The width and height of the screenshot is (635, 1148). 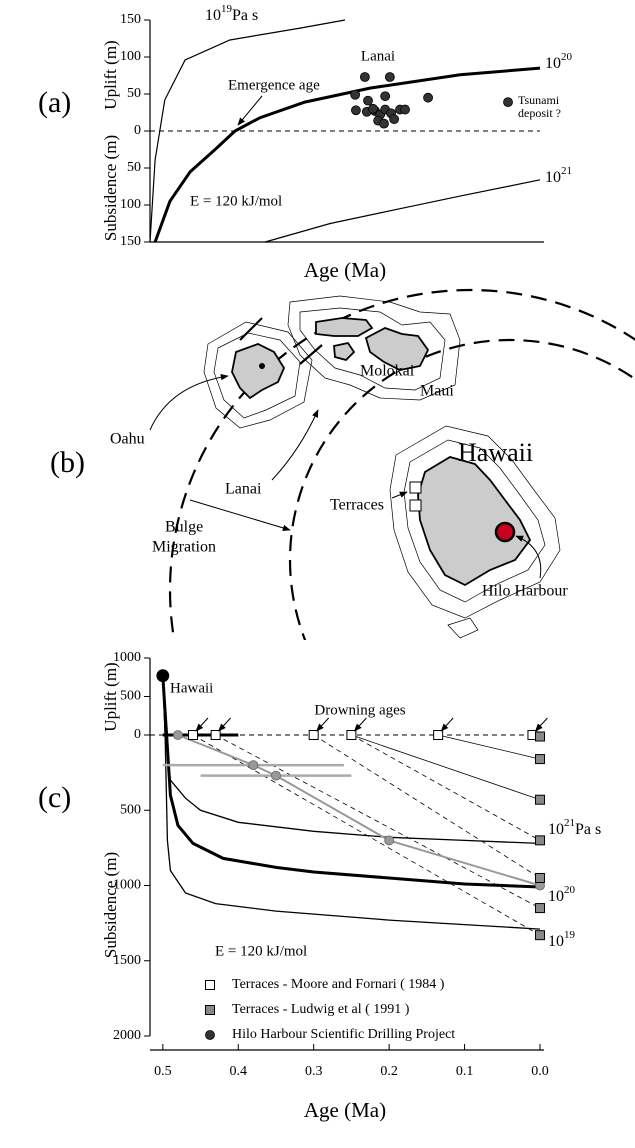 I want to click on map-arrows, so click(x=345, y=476).